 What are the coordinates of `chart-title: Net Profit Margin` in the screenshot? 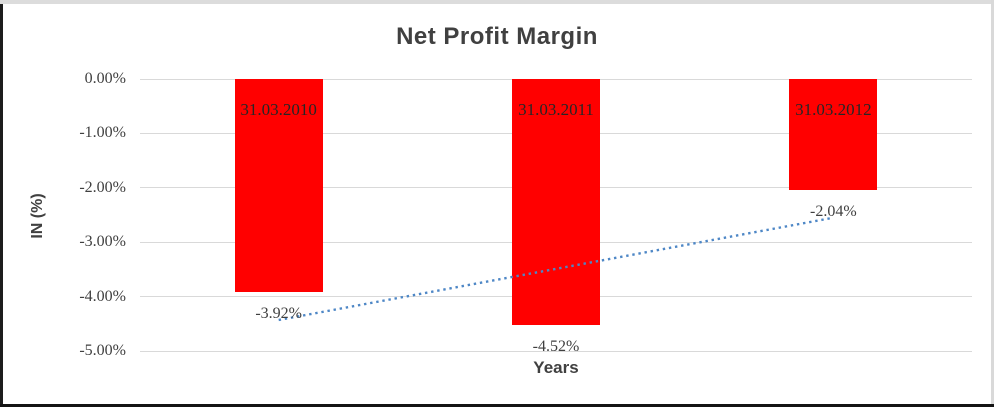 It's located at (497, 36).